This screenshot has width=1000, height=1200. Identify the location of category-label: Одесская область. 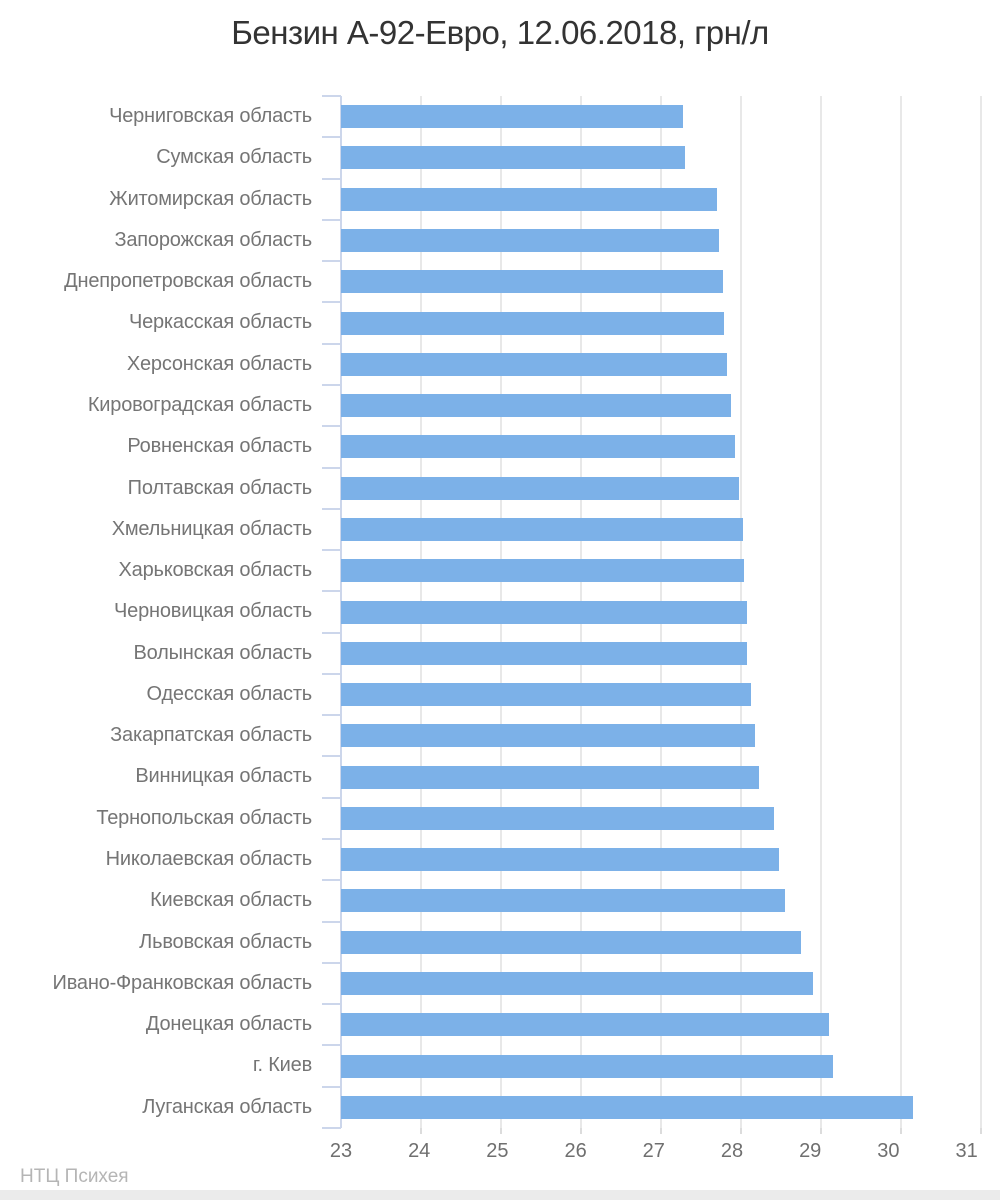
(229, 693).